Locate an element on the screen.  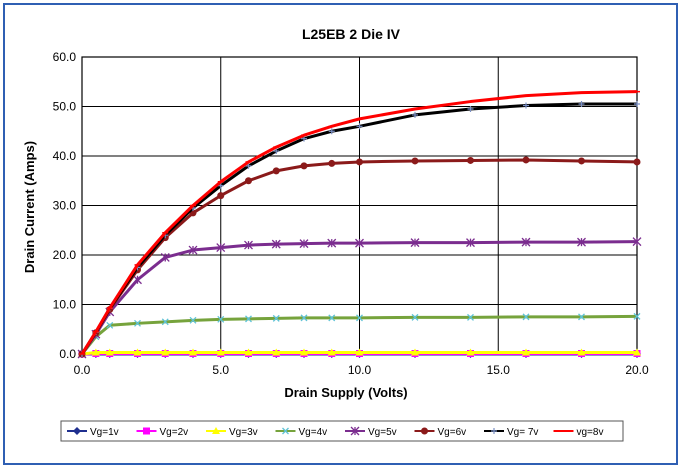
legend-item: Vg=6v is located at coordinates (440, 432).